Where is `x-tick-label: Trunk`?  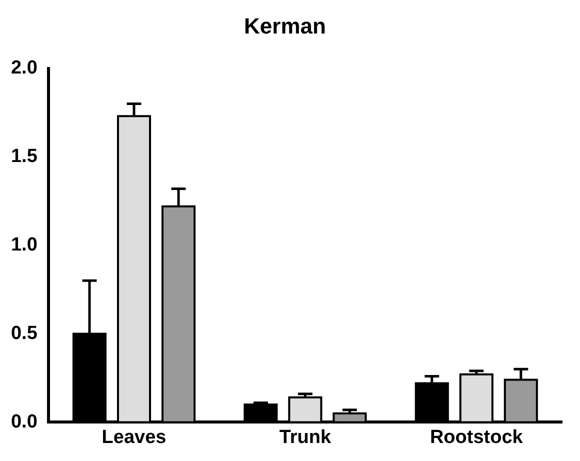 x-tick-label: Trunk is located at coordinates (305, 437).